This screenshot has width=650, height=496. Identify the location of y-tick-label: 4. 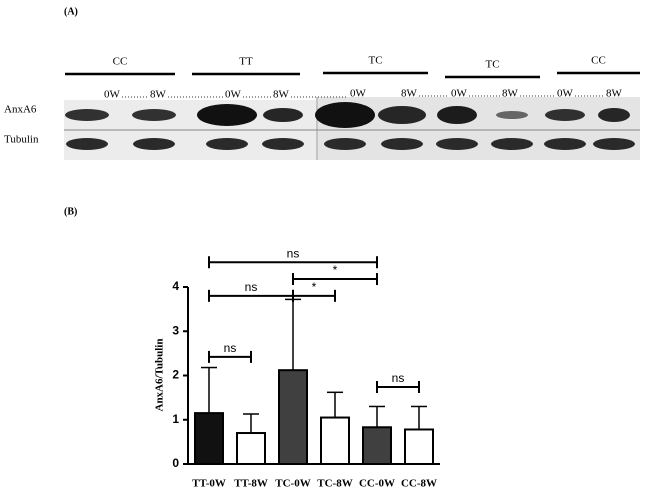
(175, 286).